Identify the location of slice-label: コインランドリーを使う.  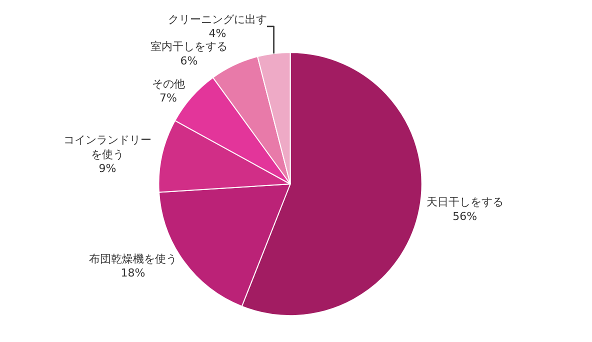
(107, 147).